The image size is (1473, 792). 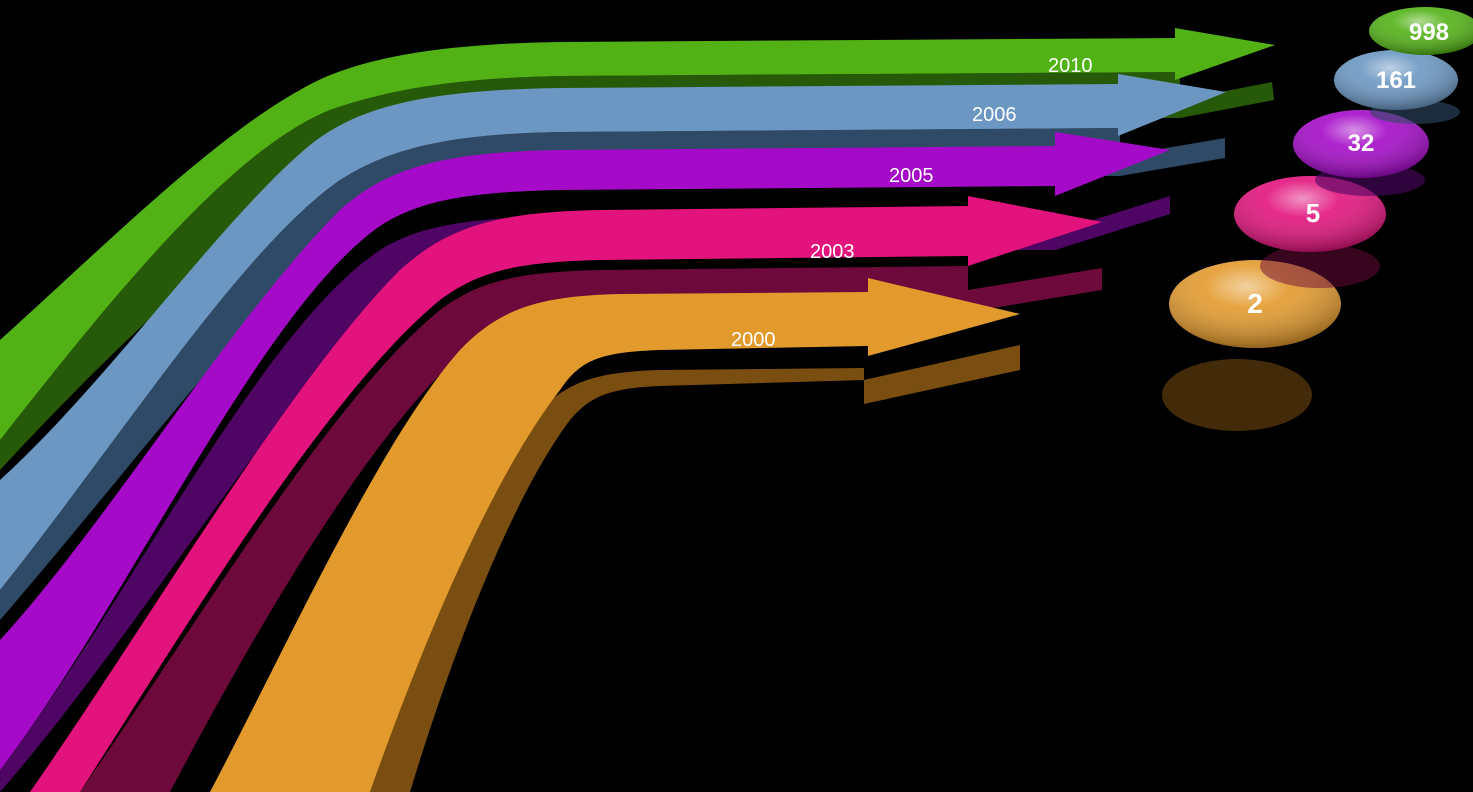 What do you see at coordinates (1070, 66) in the screenshot?
I see `arrow-2010-year-label: 2010` at bounding box center [1070, 66].